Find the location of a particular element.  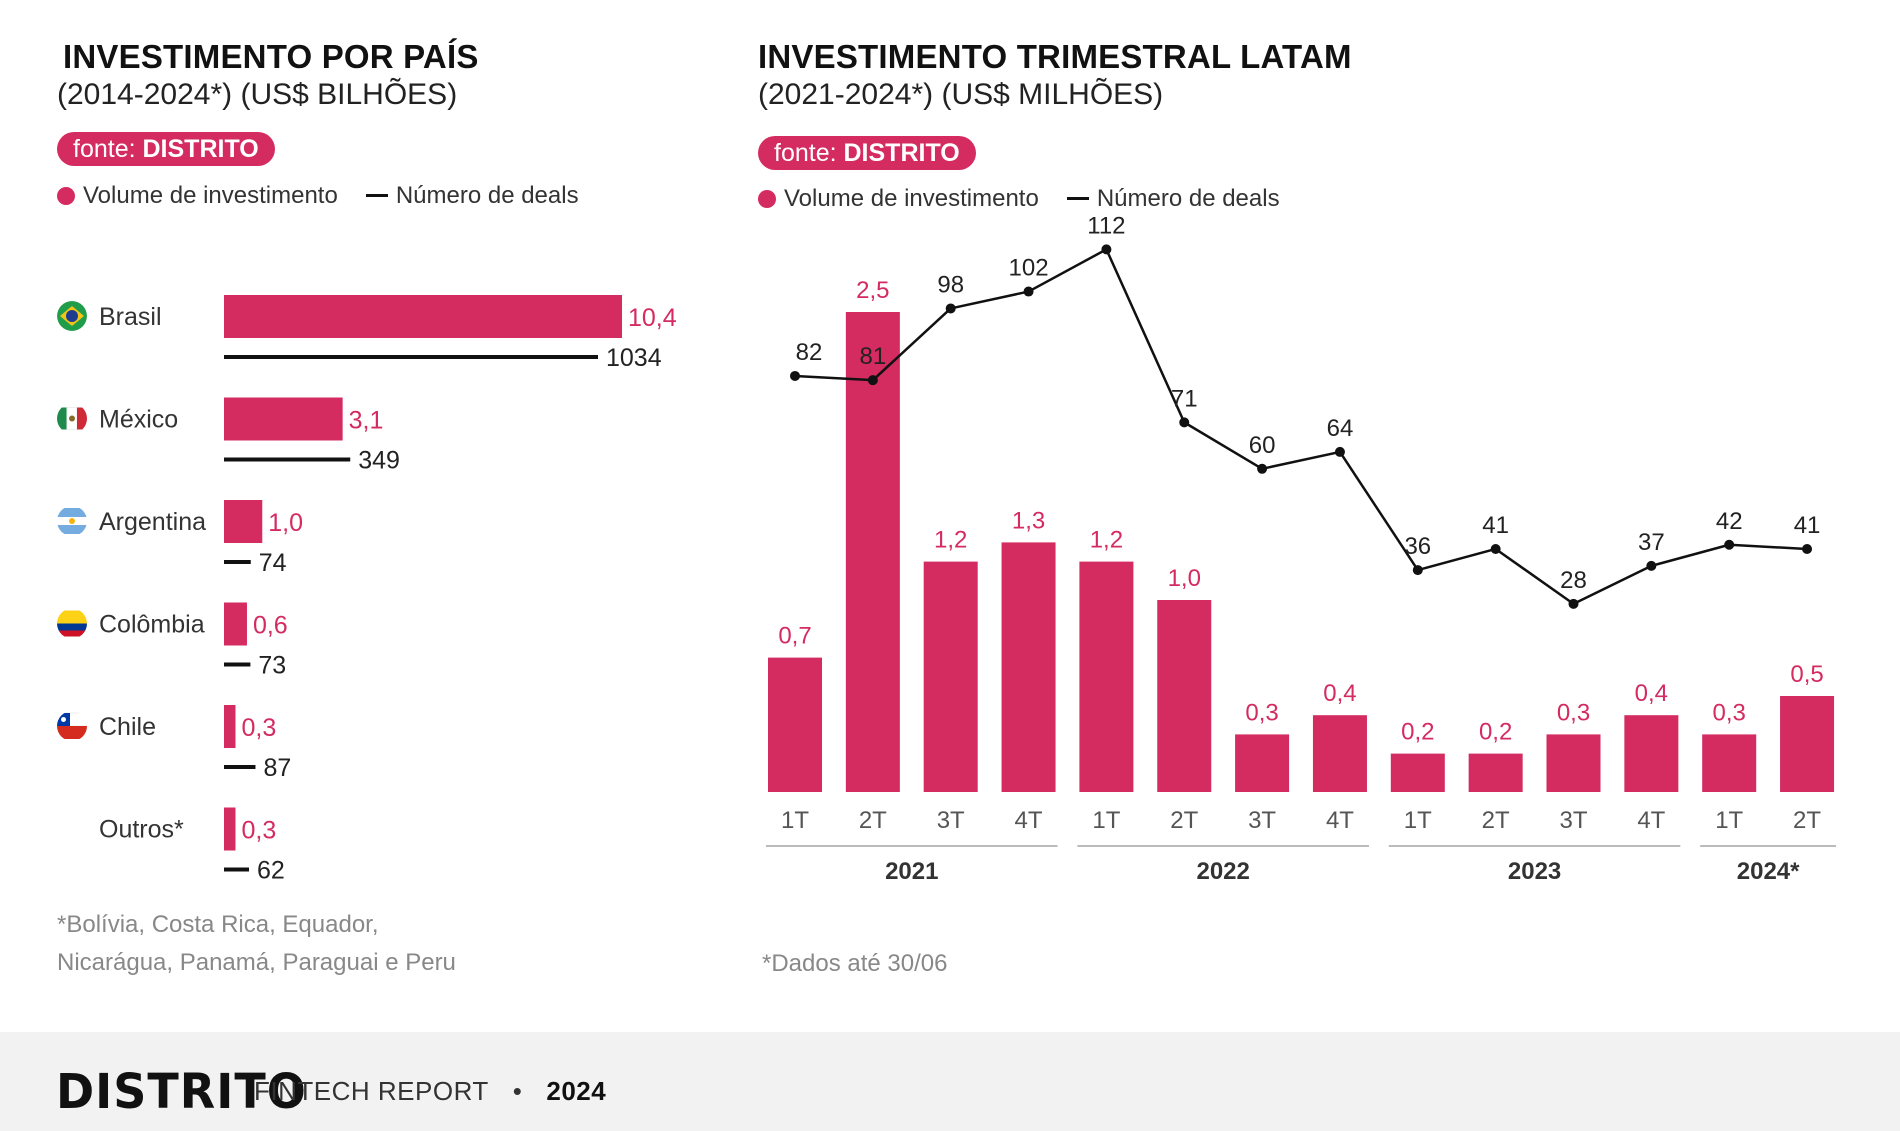

flag-stripe-bottom is located at coordinates (72, 529).